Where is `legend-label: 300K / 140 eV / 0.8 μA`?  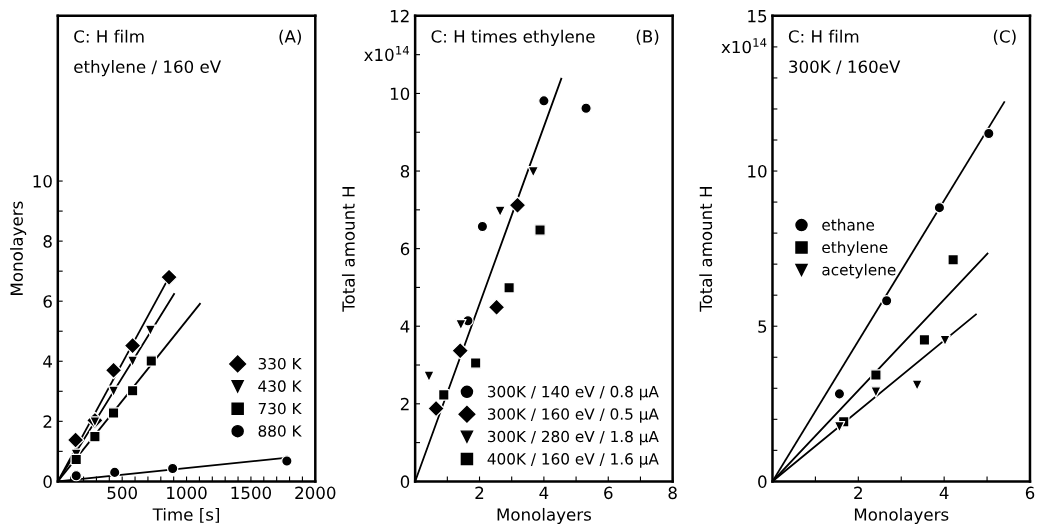
legend-label: 300K / 140 eV / 0.8 μA is located at coordinates (573, 393).